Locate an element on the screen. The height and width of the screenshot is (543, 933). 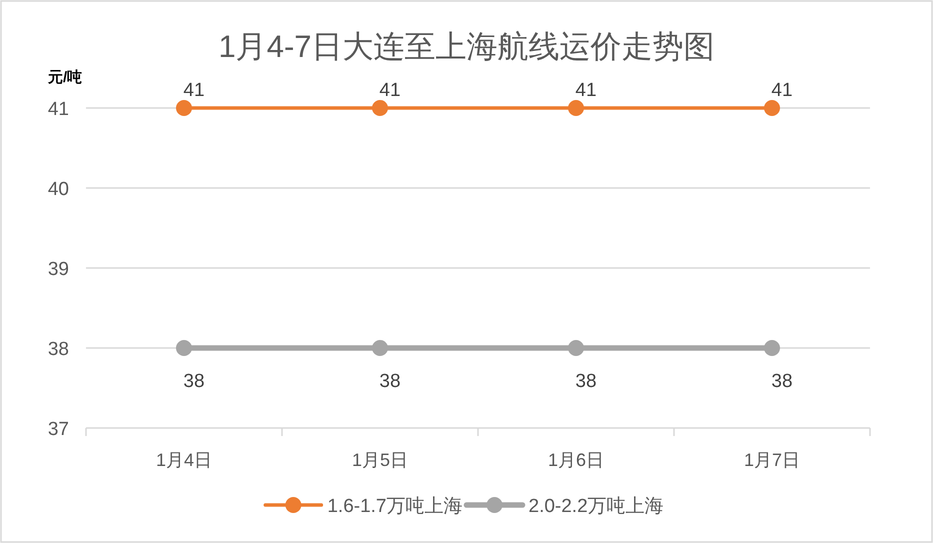
x-tick-label: 1月6日 is located at coordinates (576, 460).